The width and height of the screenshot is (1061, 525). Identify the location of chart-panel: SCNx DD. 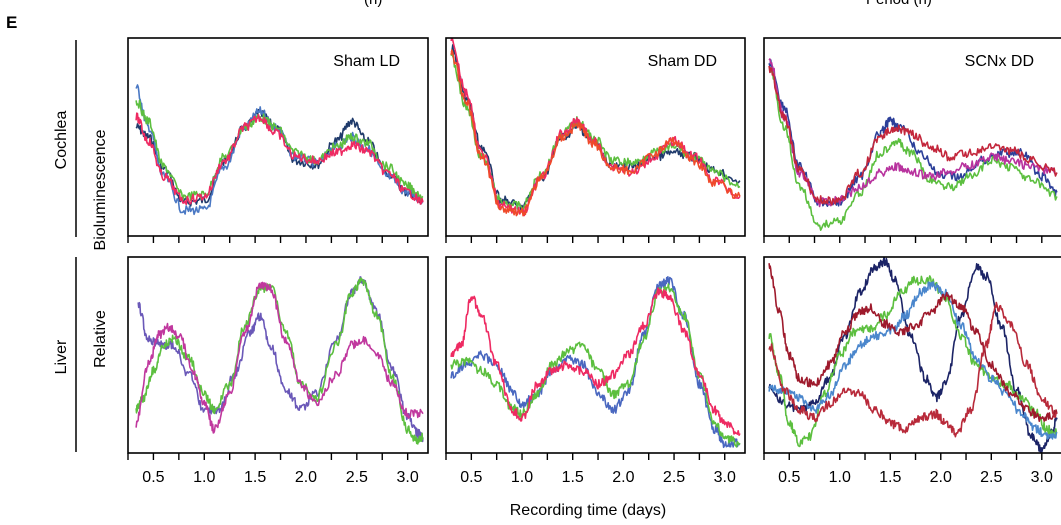
(912, 140).